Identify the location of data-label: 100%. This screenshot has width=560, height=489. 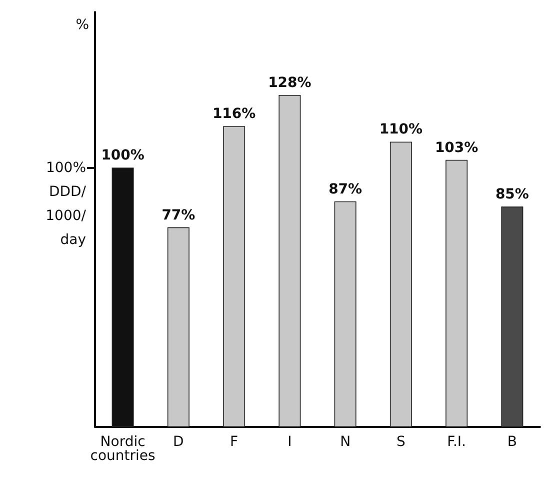
(122, 156).